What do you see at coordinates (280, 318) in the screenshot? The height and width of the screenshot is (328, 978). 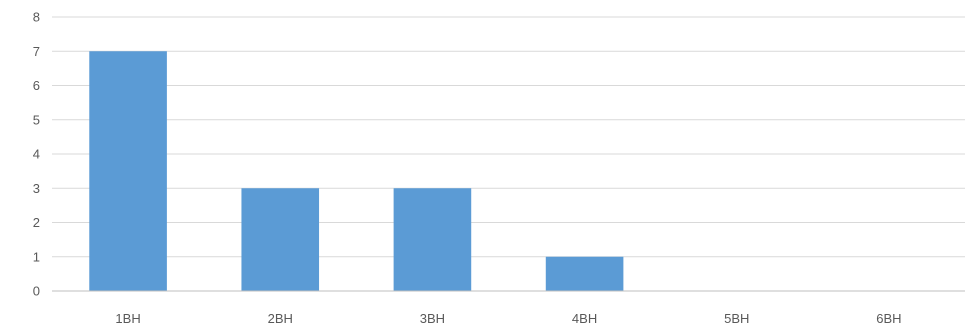 I see `x-tick-label: 2BH` at bounding box center [280, 318].